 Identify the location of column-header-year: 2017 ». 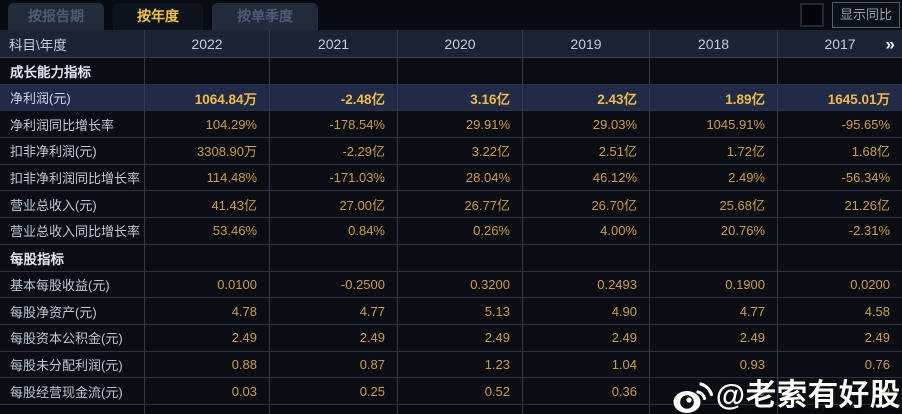
(840, 44).